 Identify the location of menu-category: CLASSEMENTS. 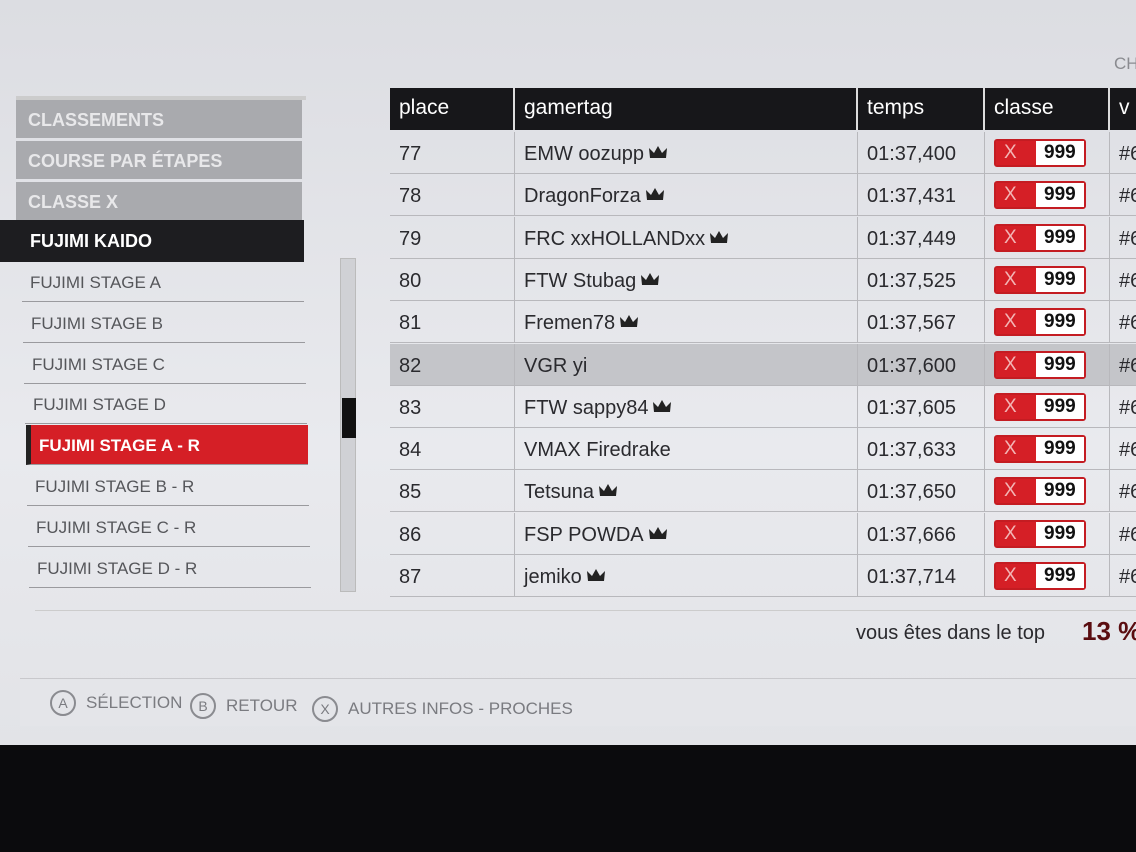
(159, 119).